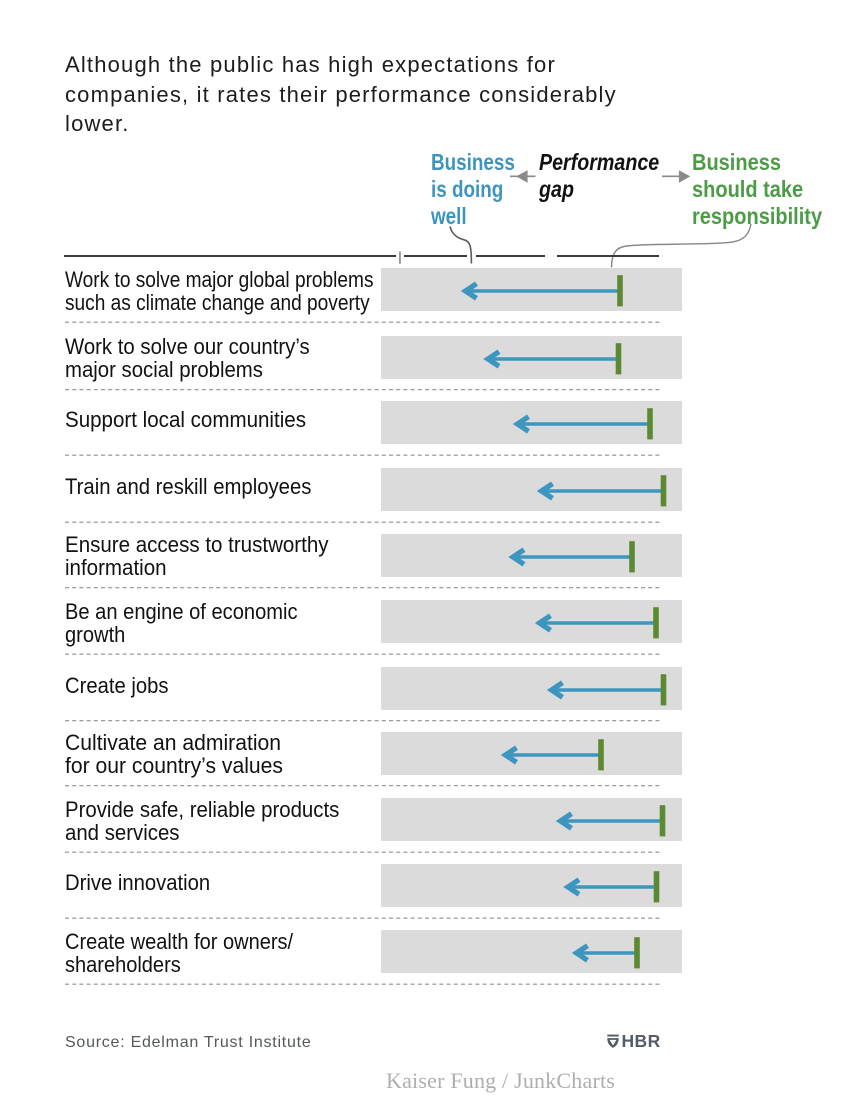  What do you see at coordinates (641, 1041) in the screenshot?
I see `svg-text: HBR` at bounding box center [641, 1041].